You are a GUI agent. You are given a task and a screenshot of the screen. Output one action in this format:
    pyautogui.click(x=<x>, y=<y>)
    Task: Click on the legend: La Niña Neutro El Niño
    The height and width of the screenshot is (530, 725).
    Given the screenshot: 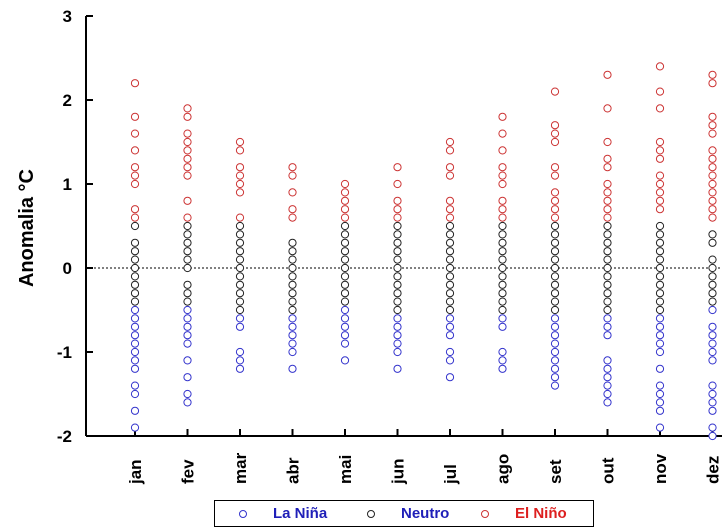 What is the action you would take?
    pyautogui.click(x=404, y=513)
    